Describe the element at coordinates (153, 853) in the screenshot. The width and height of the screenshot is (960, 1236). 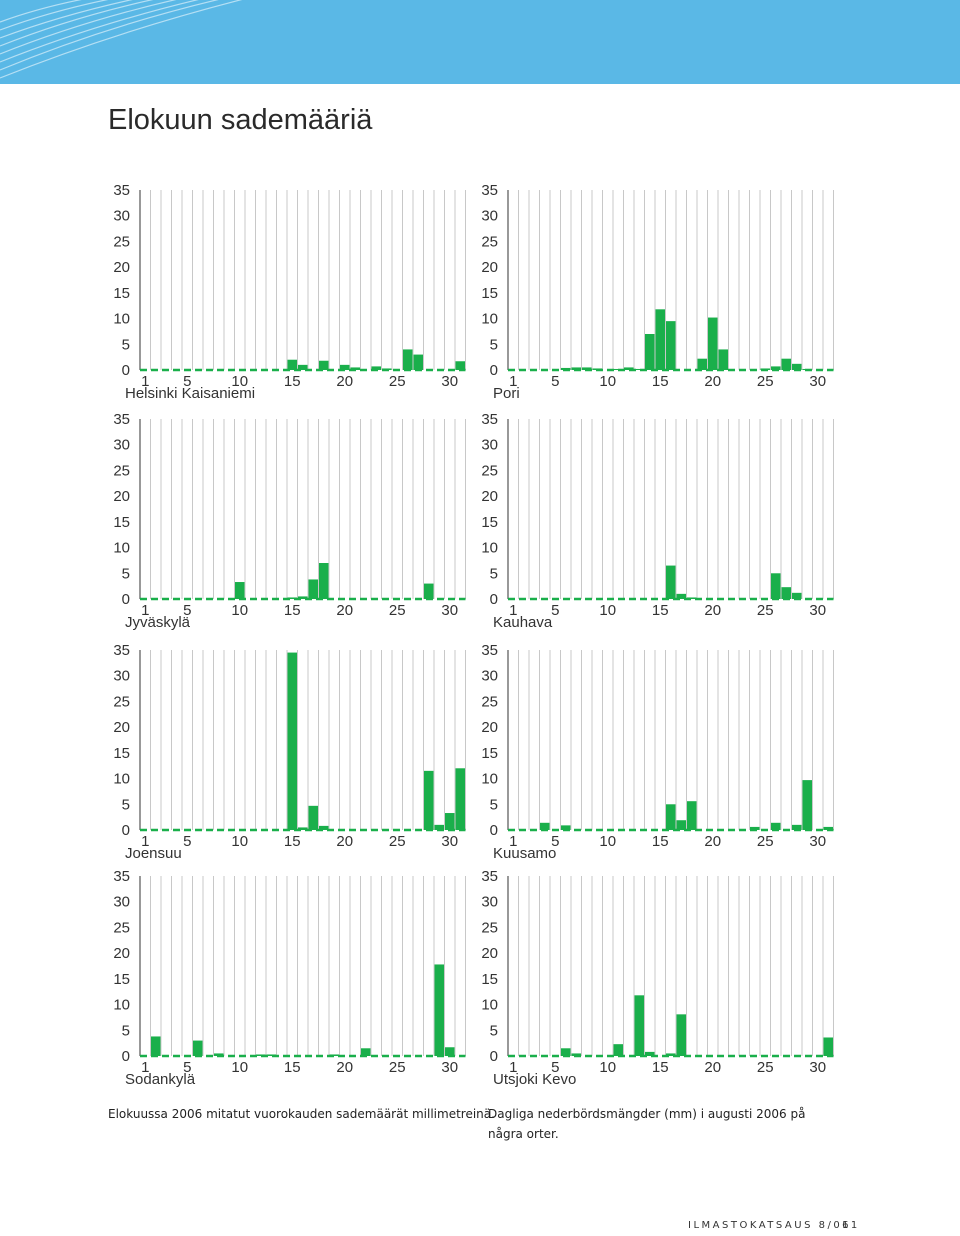
I see `station-name: Joensuu` at that location.